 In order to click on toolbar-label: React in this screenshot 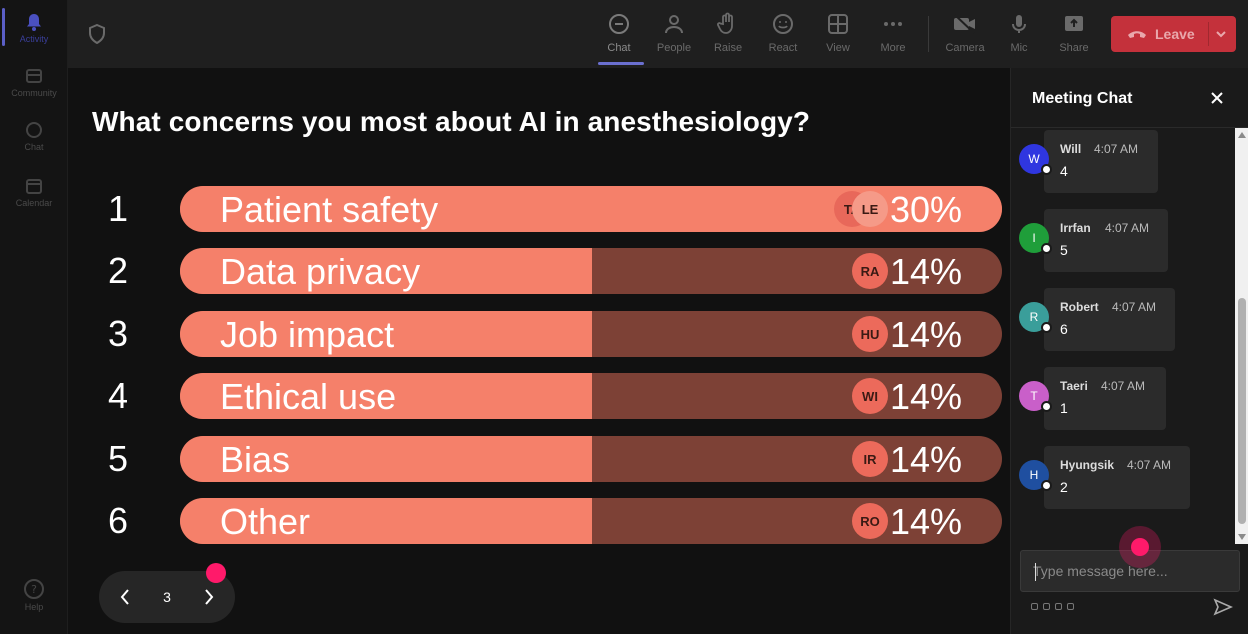, I will do `click(783, 48)`.